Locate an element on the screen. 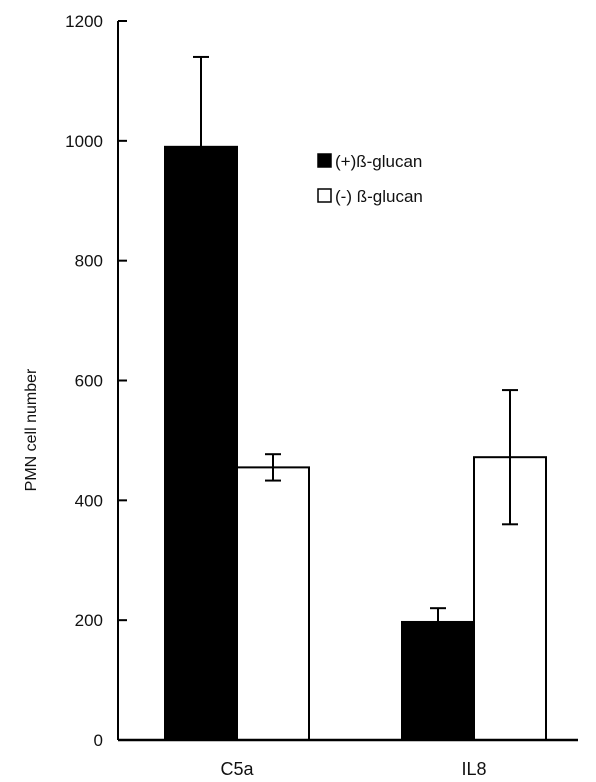 Image resolution: width=596 pixels, height=782 pixels. y-tick-label: 0 is located at coordinates (98, 740).